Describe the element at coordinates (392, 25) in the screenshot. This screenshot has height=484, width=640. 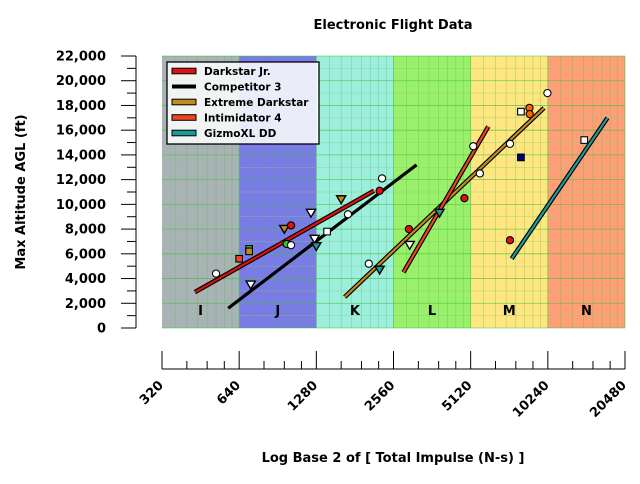
I see `chart-title: Electronic Flight Data` at that location.